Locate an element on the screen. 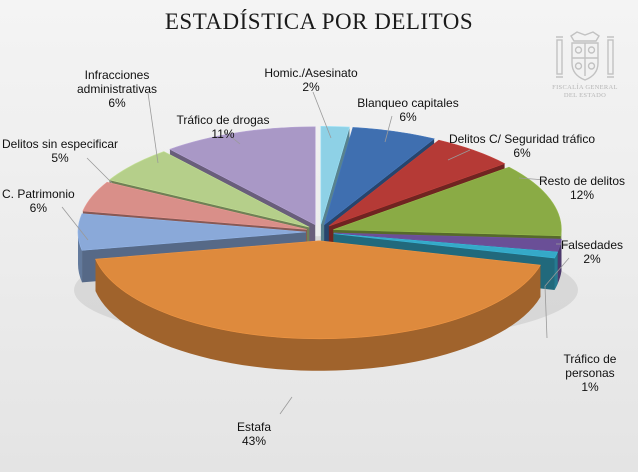  data-label-2: Delitos C/ Seguridad tráfico 6% is located at coordinates (522, 146).